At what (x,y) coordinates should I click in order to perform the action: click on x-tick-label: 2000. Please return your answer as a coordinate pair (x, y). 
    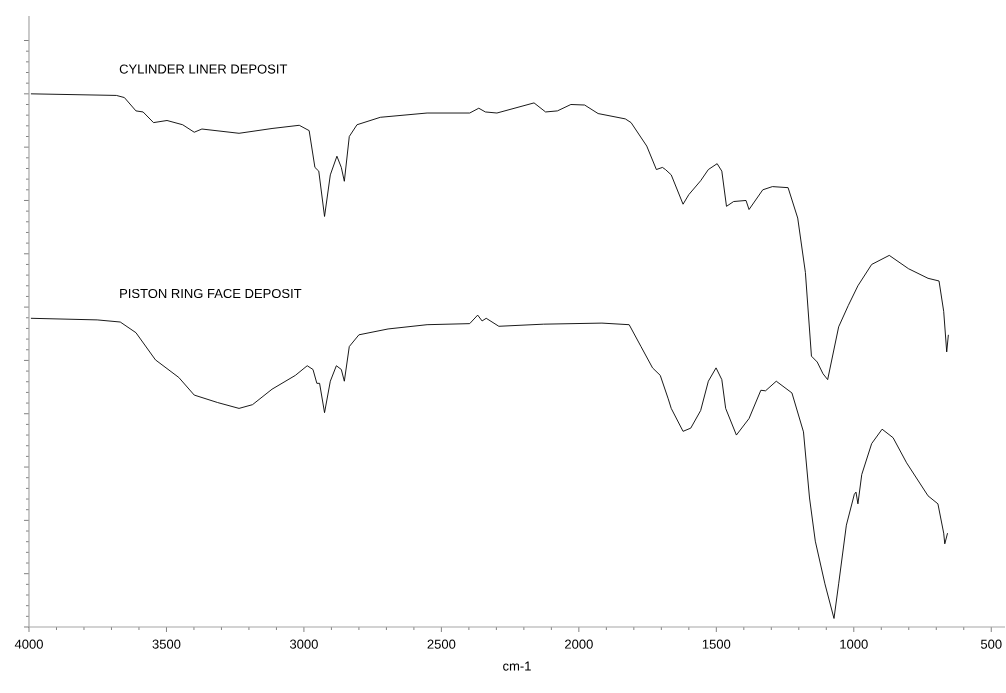
    Looking at the image, I should click on (579, 644).